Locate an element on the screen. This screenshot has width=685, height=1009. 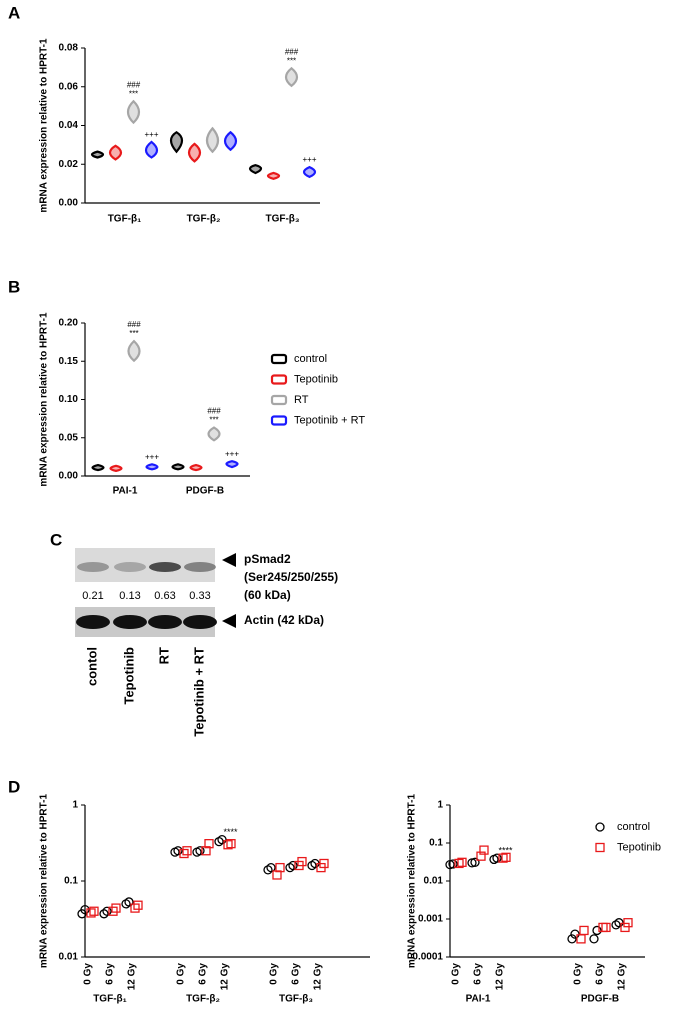
legend-label: control is located at coordinates (633, 827).